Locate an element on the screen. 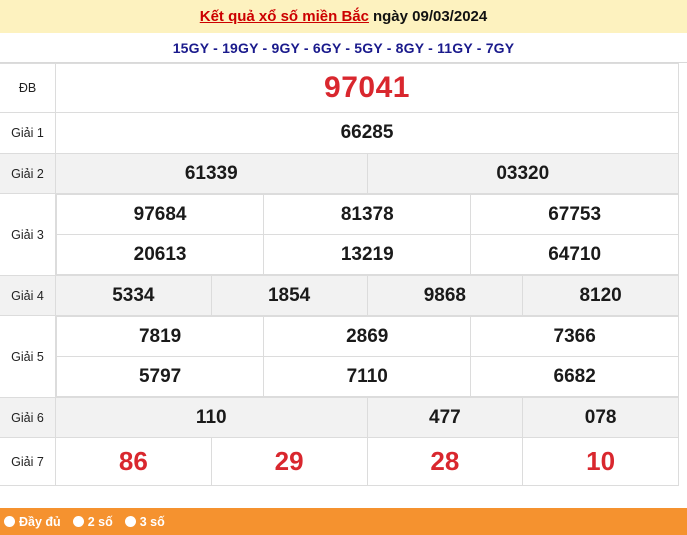 The width and height of the screenshot is (687, 535). radio-label: 2 số is located at coordinates (100, 521).